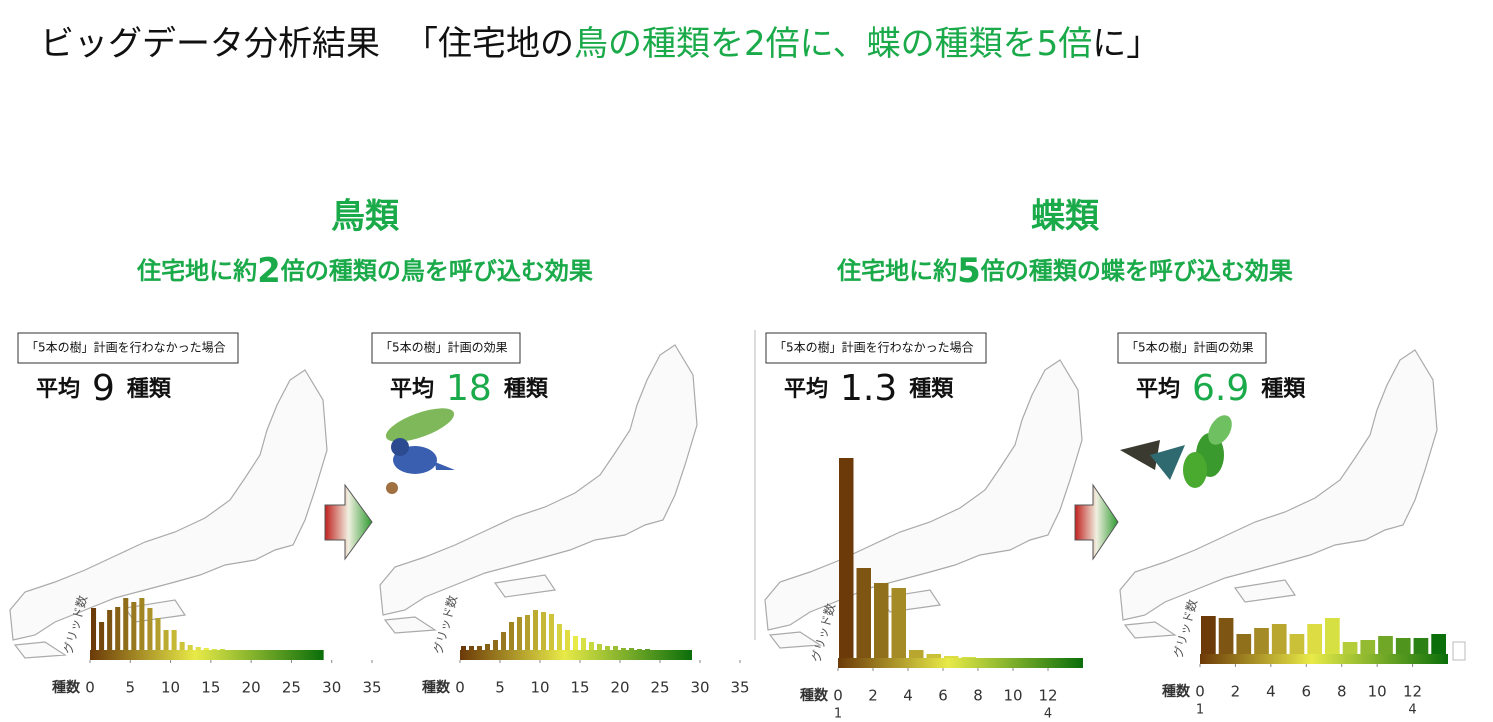 The height and width of the screenshot is (722, 1493). What do you see at coordinates (1307, 692) in the screenshot?
I see `x-tick-label: 6` at bounding box center [1307, 692].